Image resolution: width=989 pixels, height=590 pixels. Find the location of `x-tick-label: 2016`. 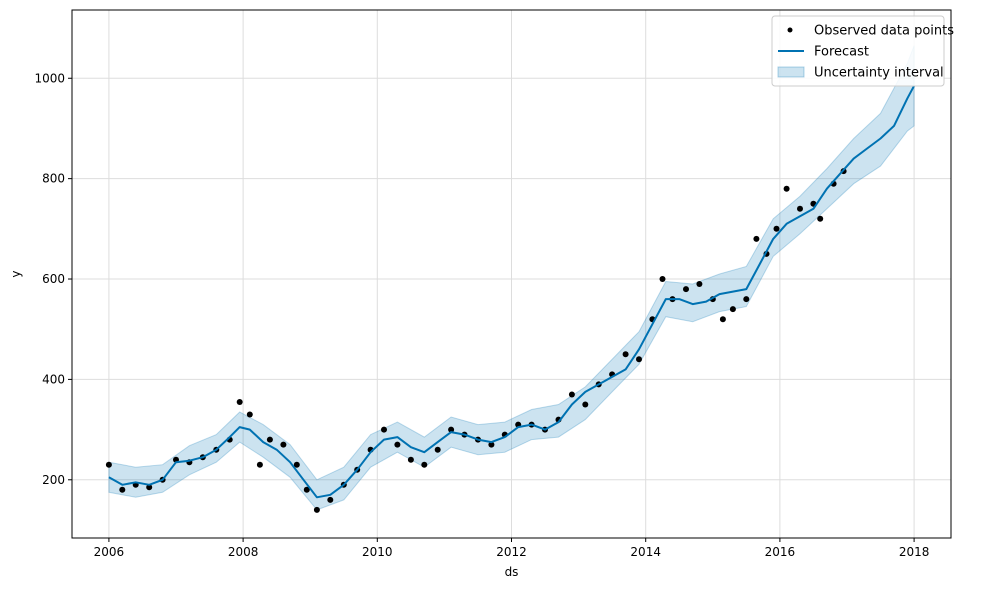

x-tick-label: 2016 is located at coordinates (780, 552).